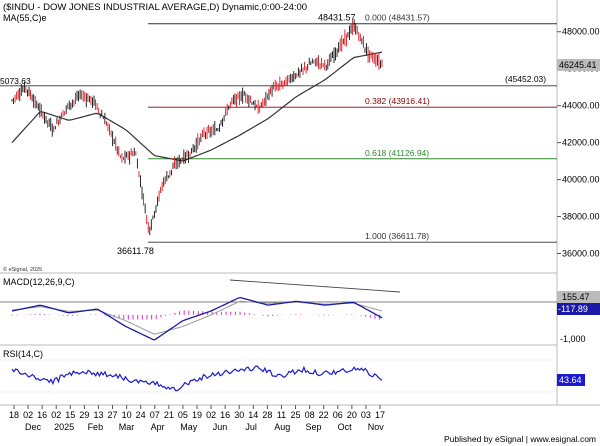 This screenshot has width=600, height=446. Describe the element at coordinates (220, 427) in the screenshot. I see `x-month-label: Jun` at that location.